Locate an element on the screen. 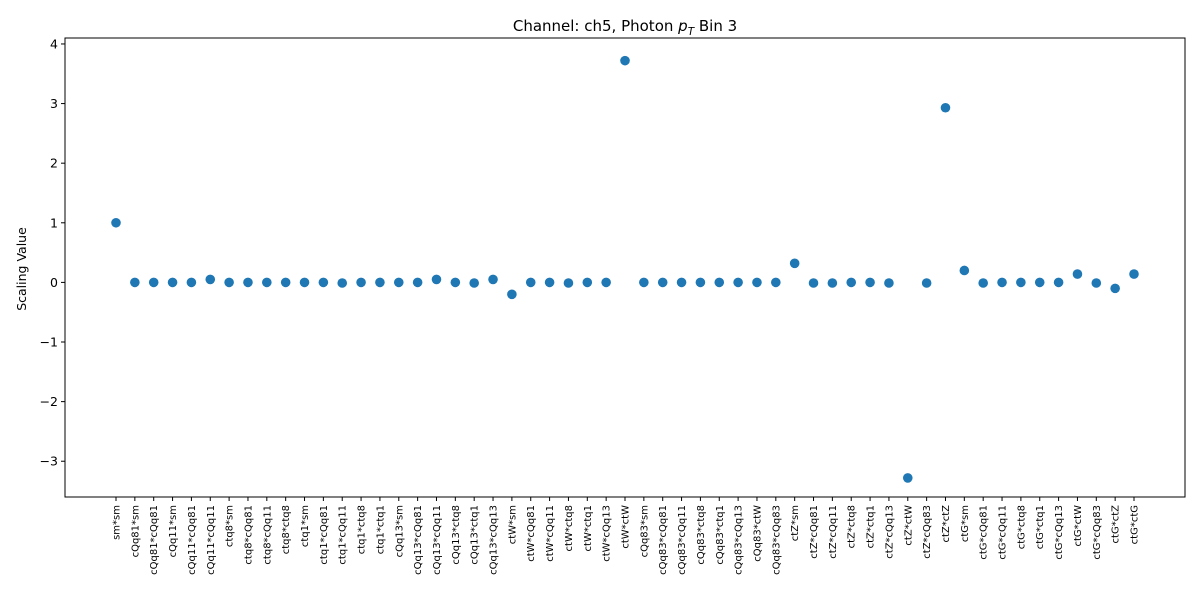 The width and height of the screenshot is (1200, 604). x-tick-label: cQq11*sm is located at coordinates (173, 531).